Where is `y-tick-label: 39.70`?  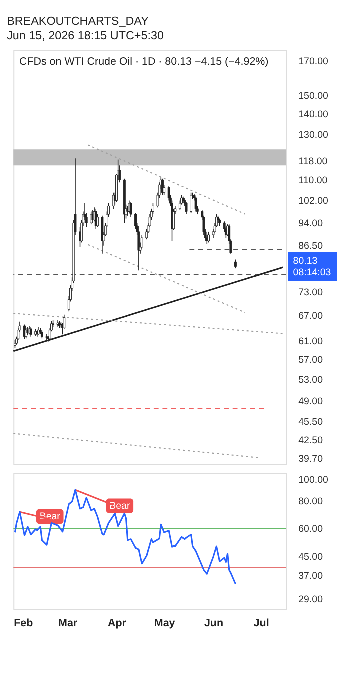
y-tick-label: 39.70 is located at coordinates (311, 460).